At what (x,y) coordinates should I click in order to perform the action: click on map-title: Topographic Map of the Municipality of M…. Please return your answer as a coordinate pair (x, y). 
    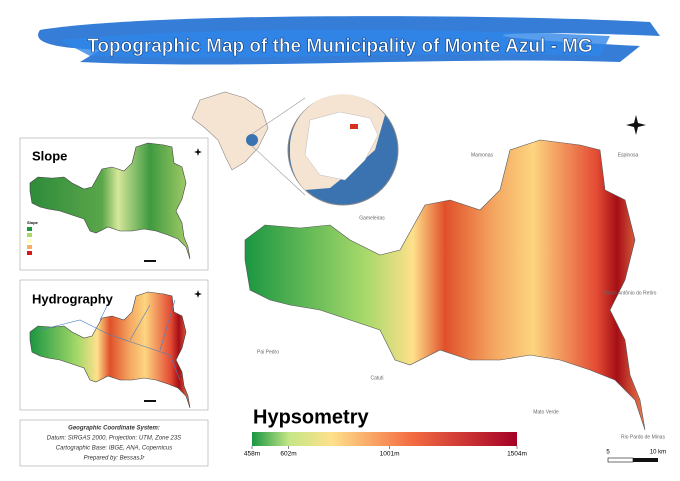
    Looking at the image, I should click on (340, 46).